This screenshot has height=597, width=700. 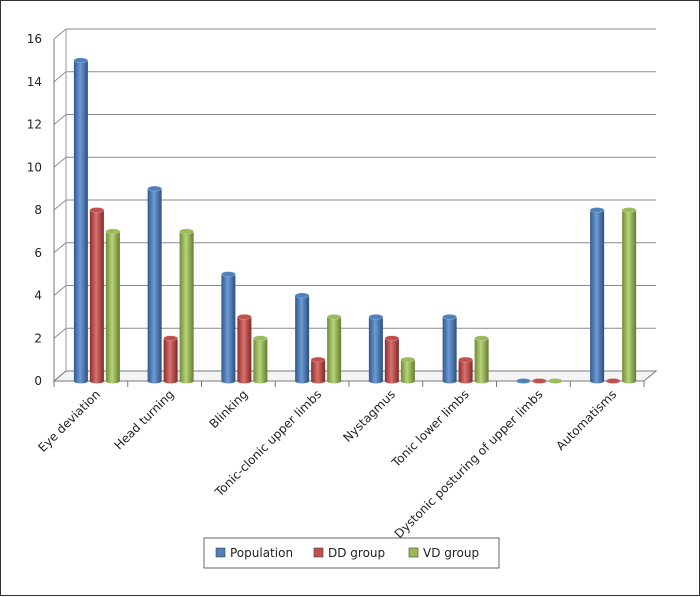 I want to click on y-tick-label: 0, so click(x=38, y=381).